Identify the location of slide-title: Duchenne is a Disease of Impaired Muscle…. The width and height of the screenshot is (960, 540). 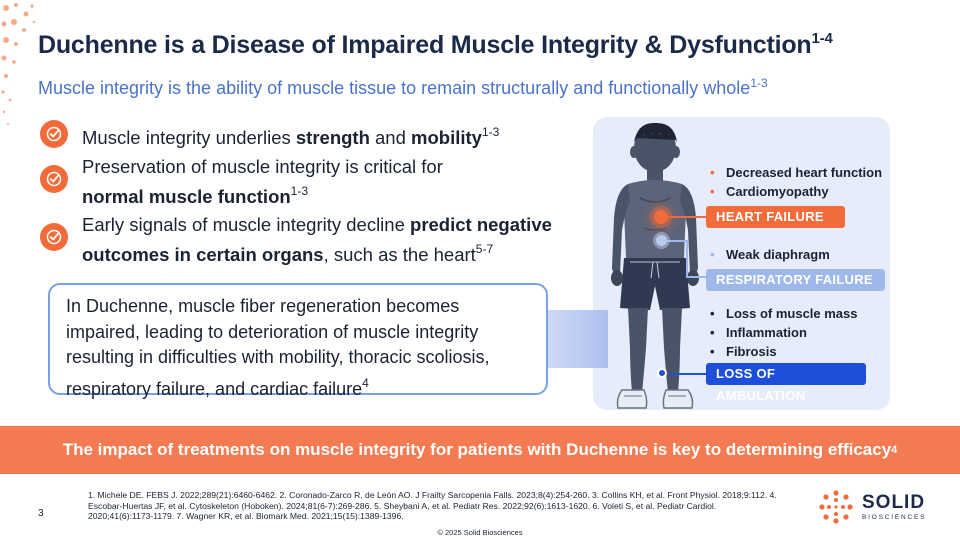
(435, 44).